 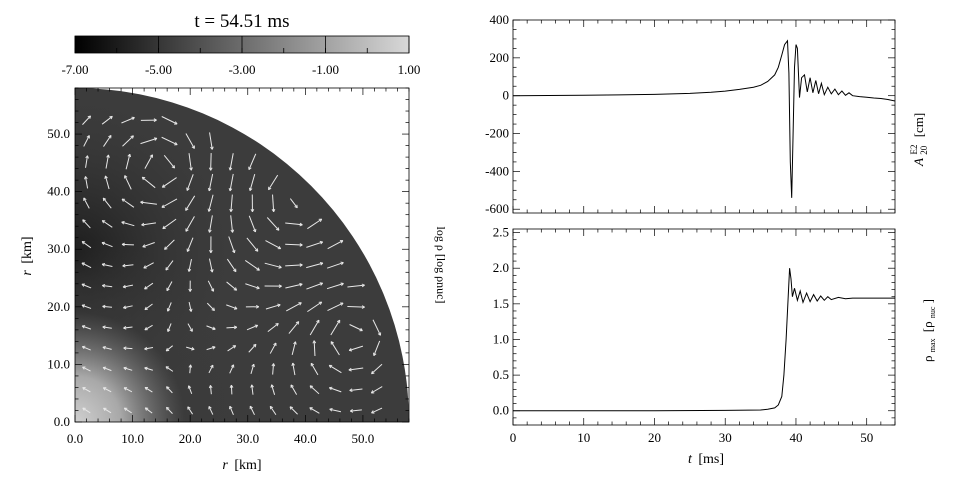 I want to click on colorbar-label: log ρ [log ρnuc], so click(x=441, y=265).